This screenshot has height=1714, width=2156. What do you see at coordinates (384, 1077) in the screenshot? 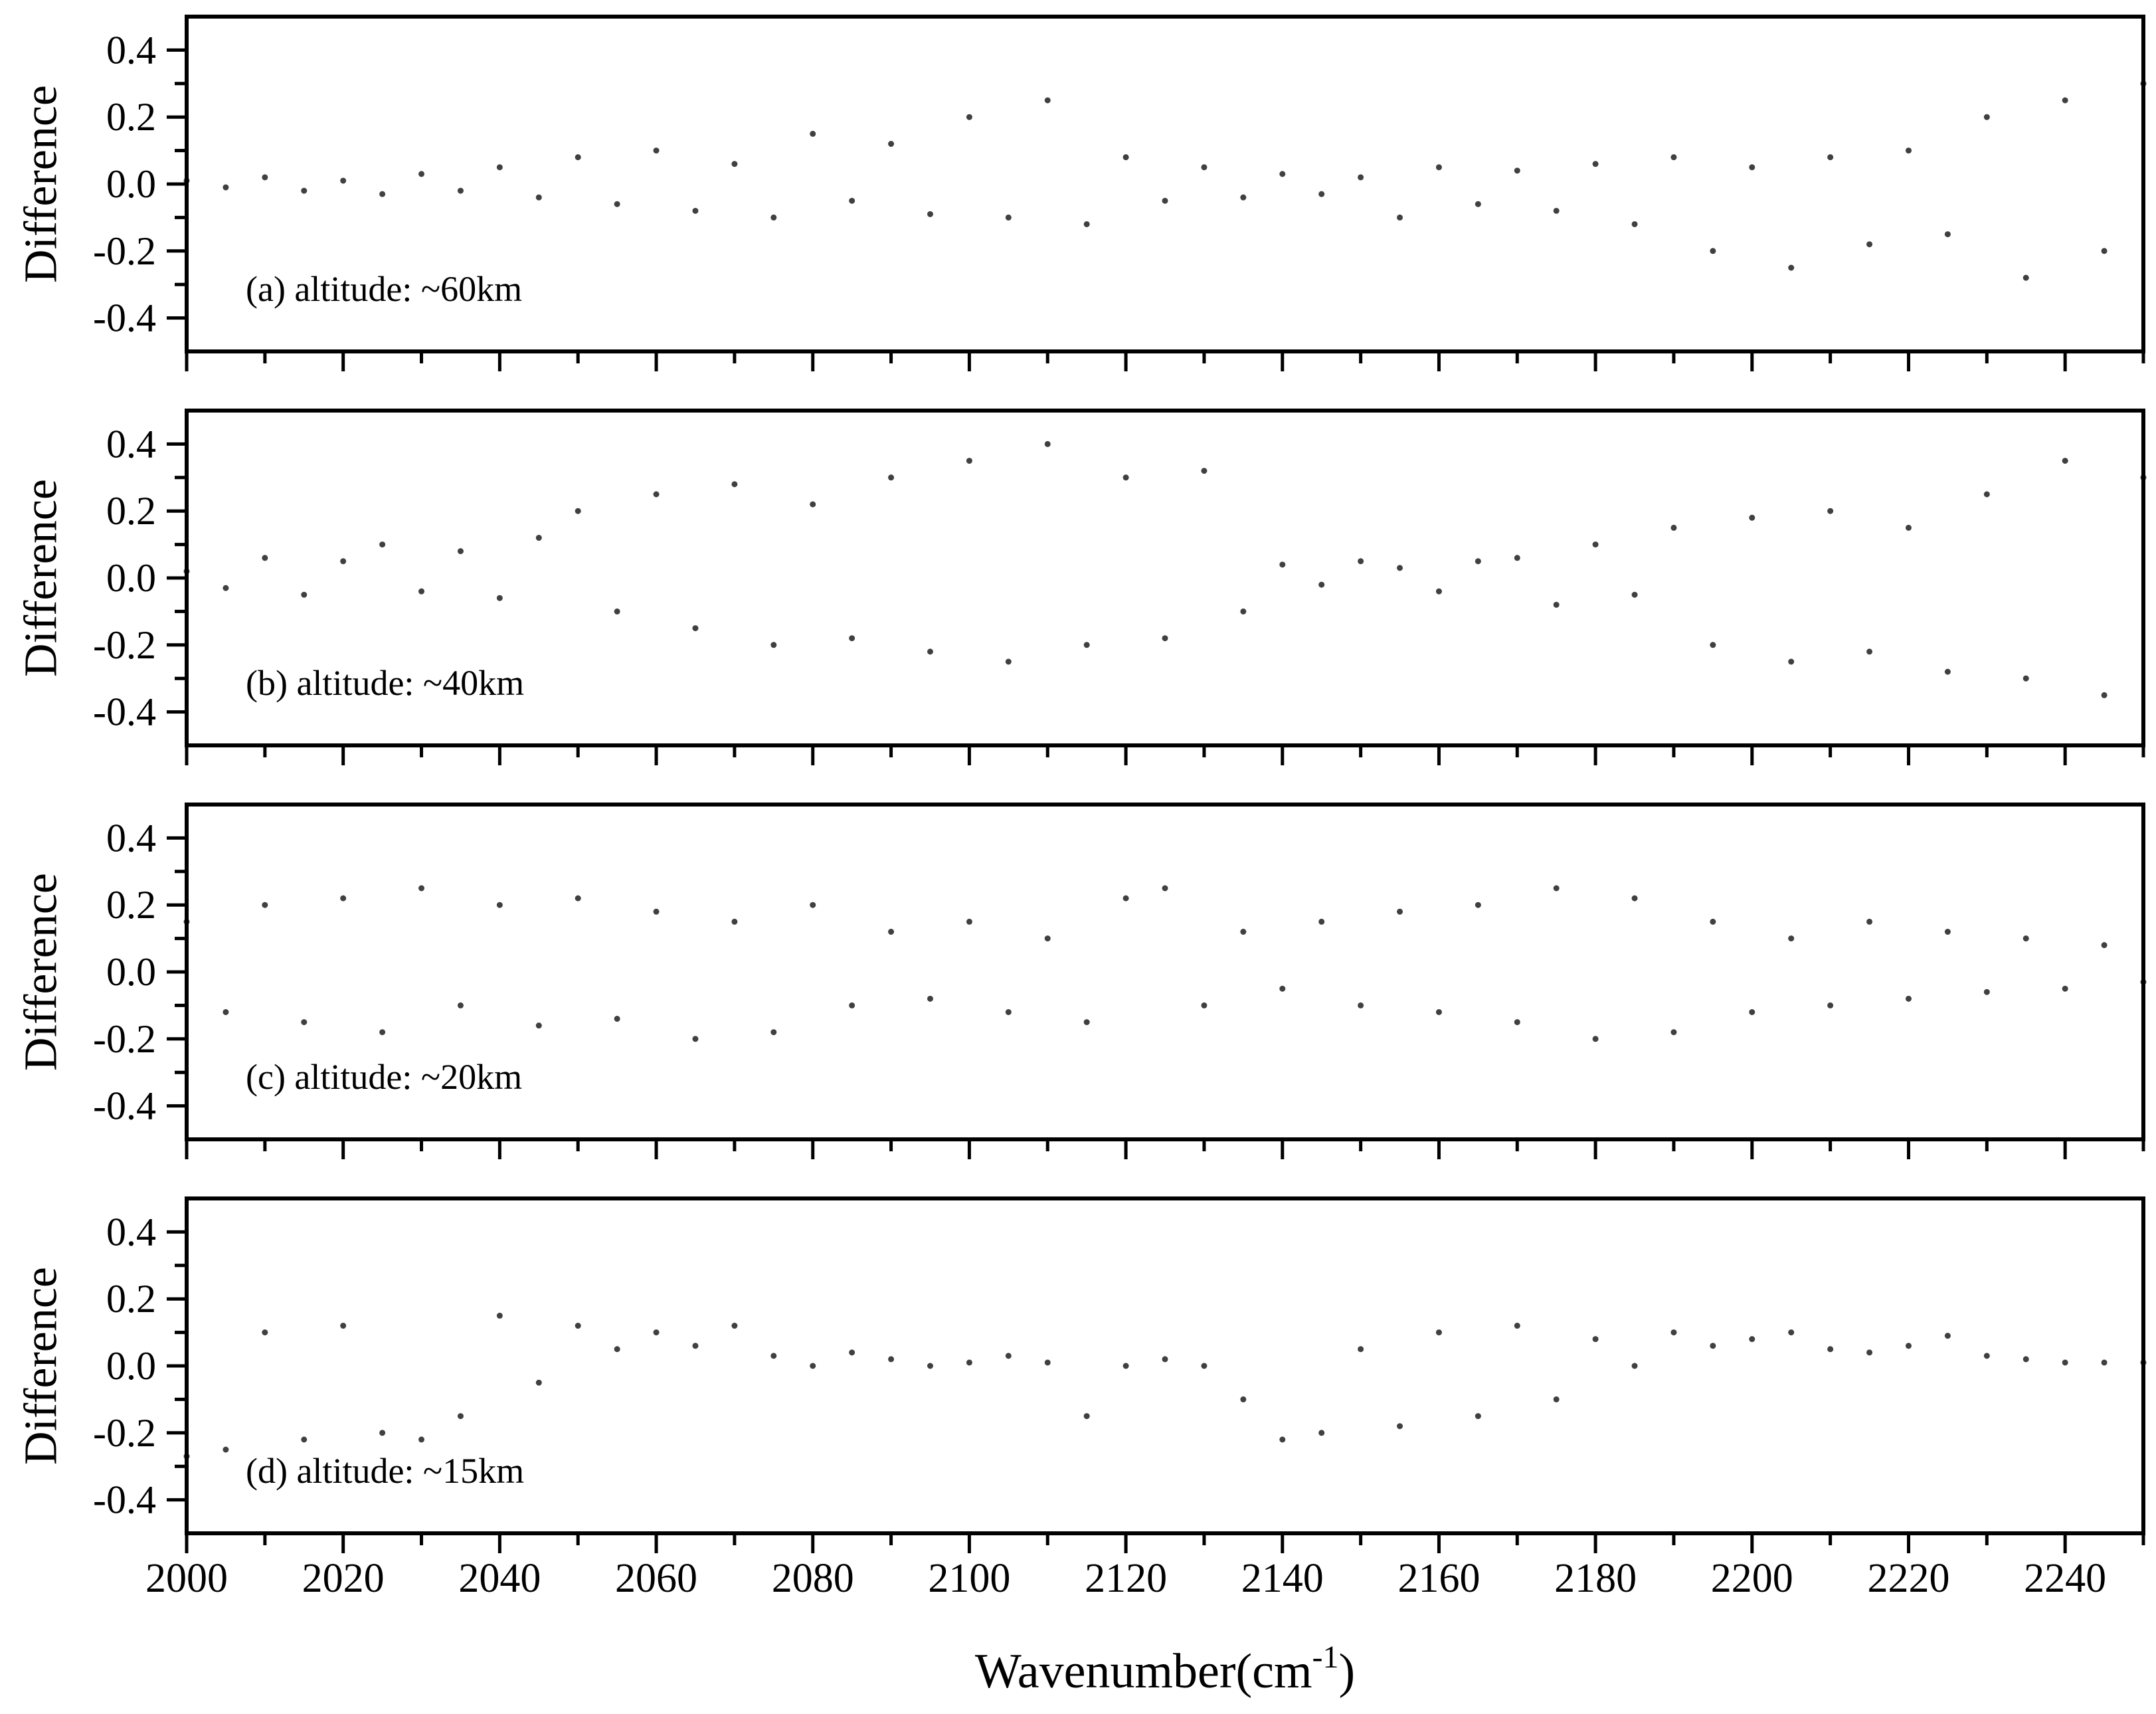
I see `panel-annotation: (c) altitude: ~20km` at bounding box center [384, 1077].